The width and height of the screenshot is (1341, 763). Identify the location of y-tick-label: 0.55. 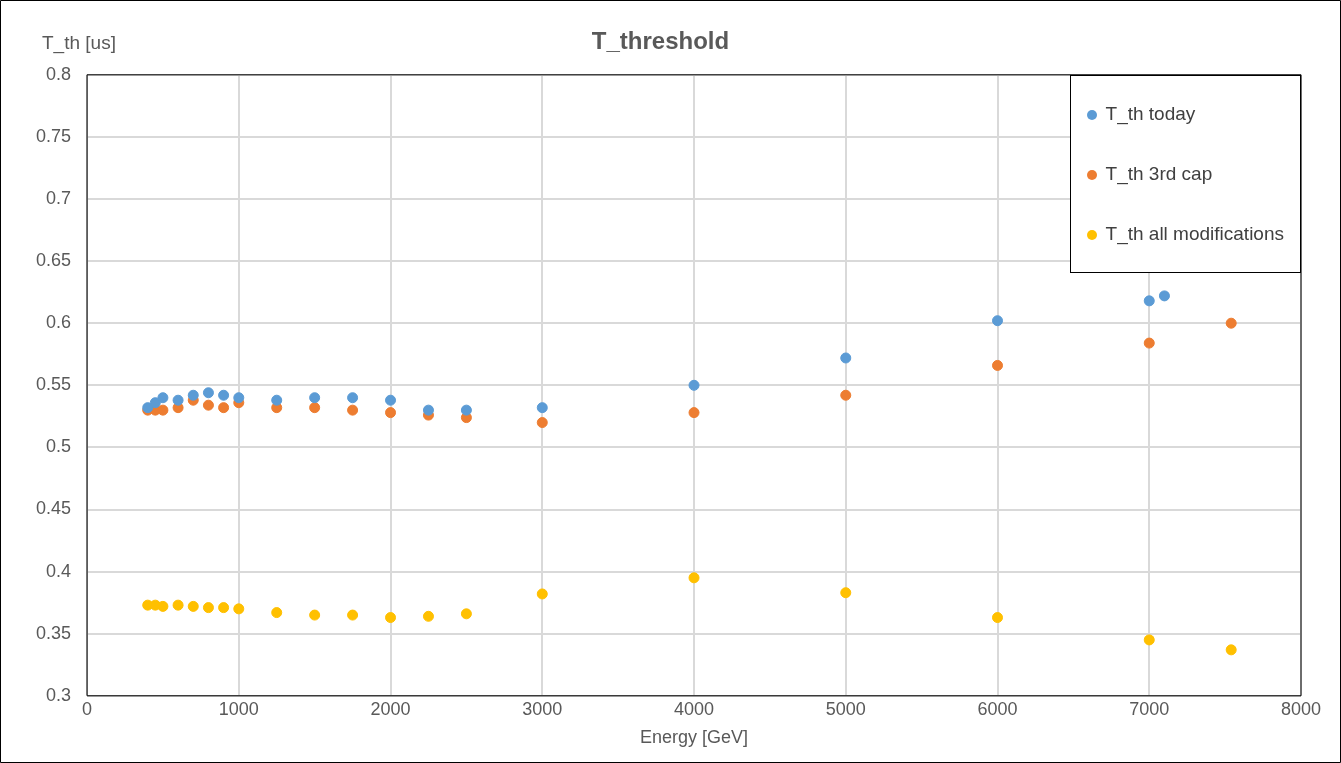
(53, 384).